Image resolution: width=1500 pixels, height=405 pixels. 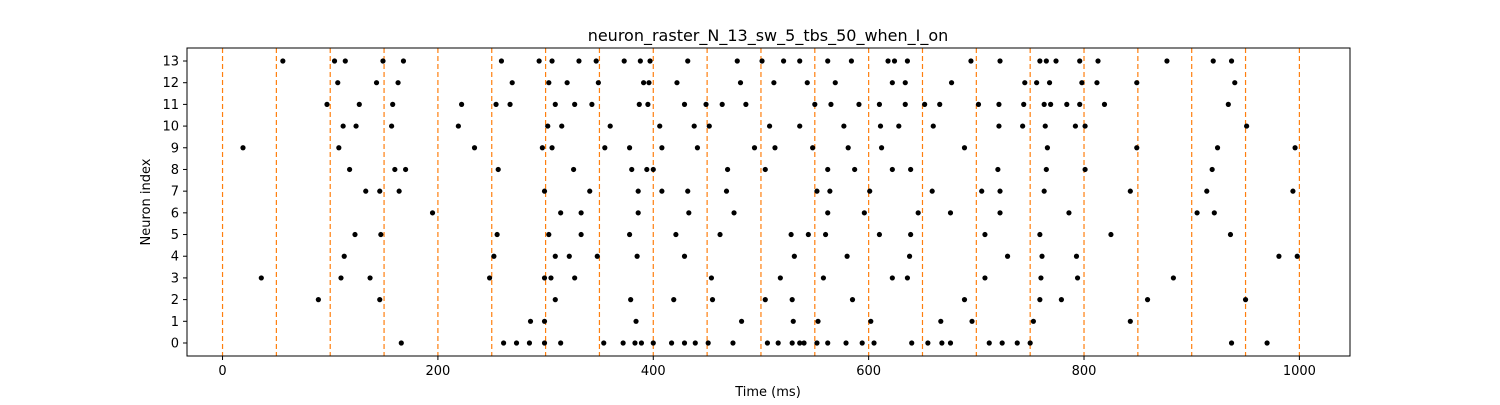 What do you see at coordinates (1084, 371) in the screenshot?
I see `x-tick-label-800: 800` at bounding box center [1084, 371].